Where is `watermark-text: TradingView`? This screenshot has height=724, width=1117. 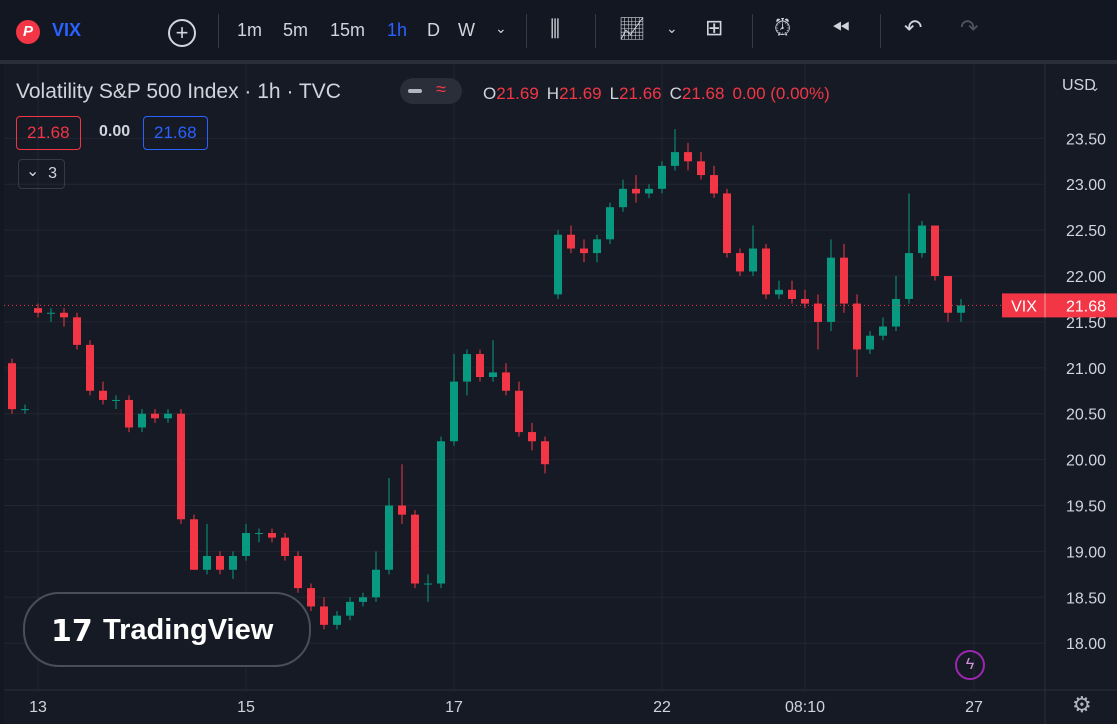
watermark-text: TradingView is located at coordinates (188, 630).